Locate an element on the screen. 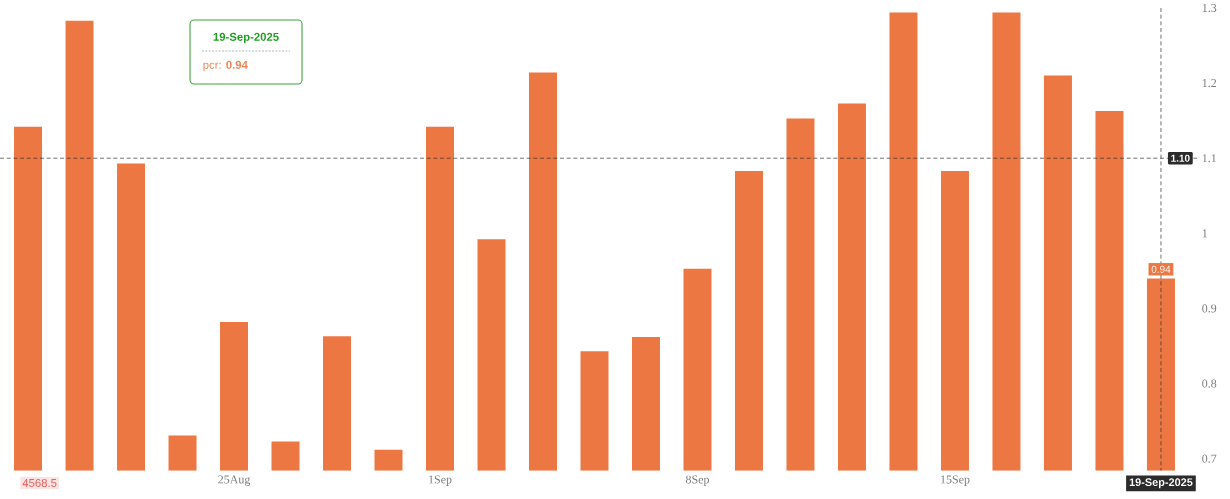 The width and height of the screenshot is (1230, 499). x-tick-label: 8Sep is located at coordinates (697, 480).